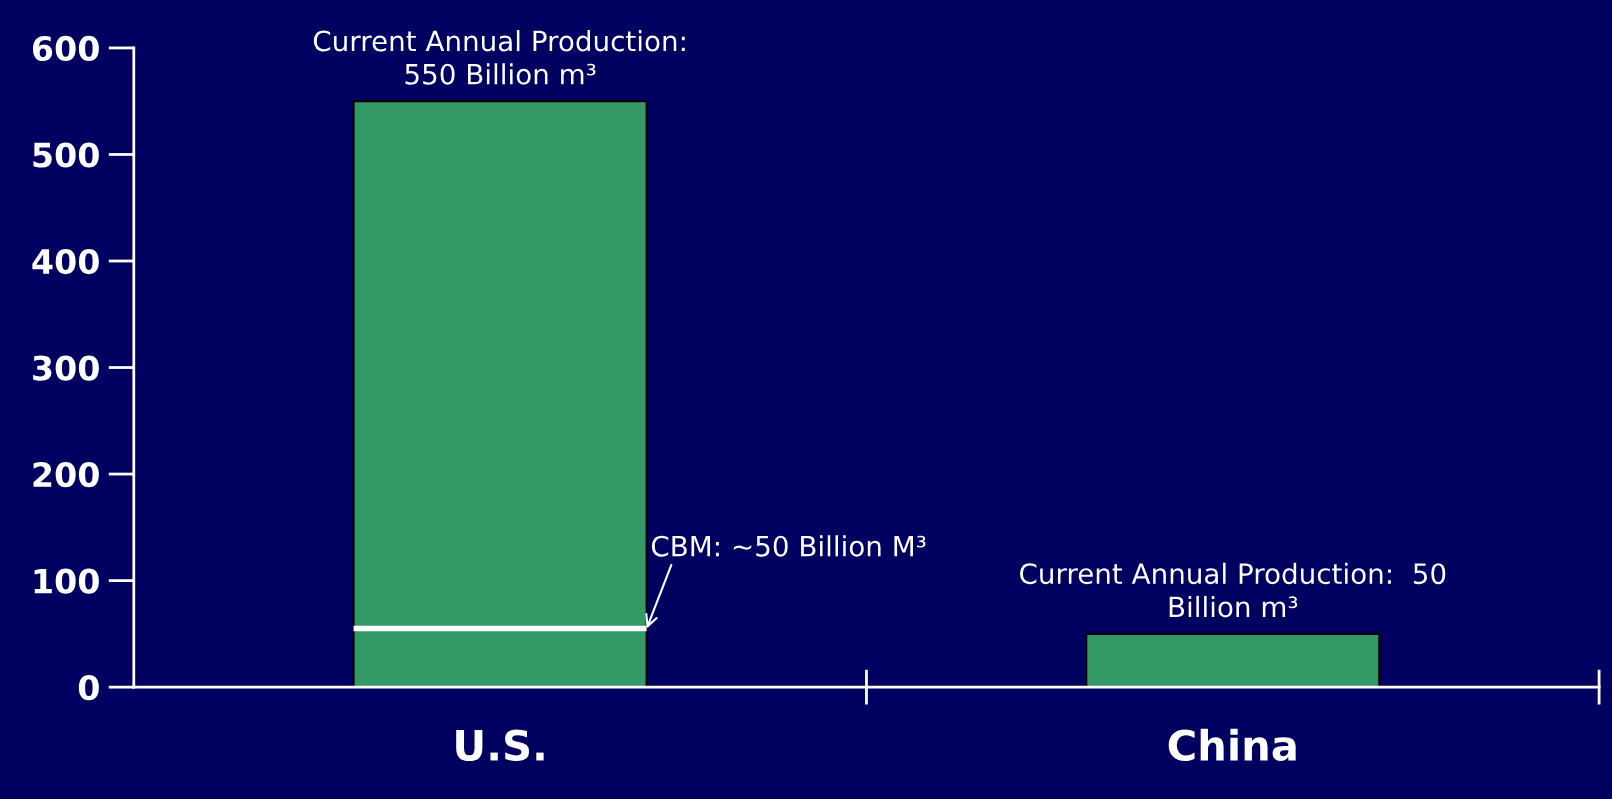 The height and width of the screenshot is (799, 1612). I want to click on ref-line-label: CBM: ~50 Billion M³, so click(788, 546).